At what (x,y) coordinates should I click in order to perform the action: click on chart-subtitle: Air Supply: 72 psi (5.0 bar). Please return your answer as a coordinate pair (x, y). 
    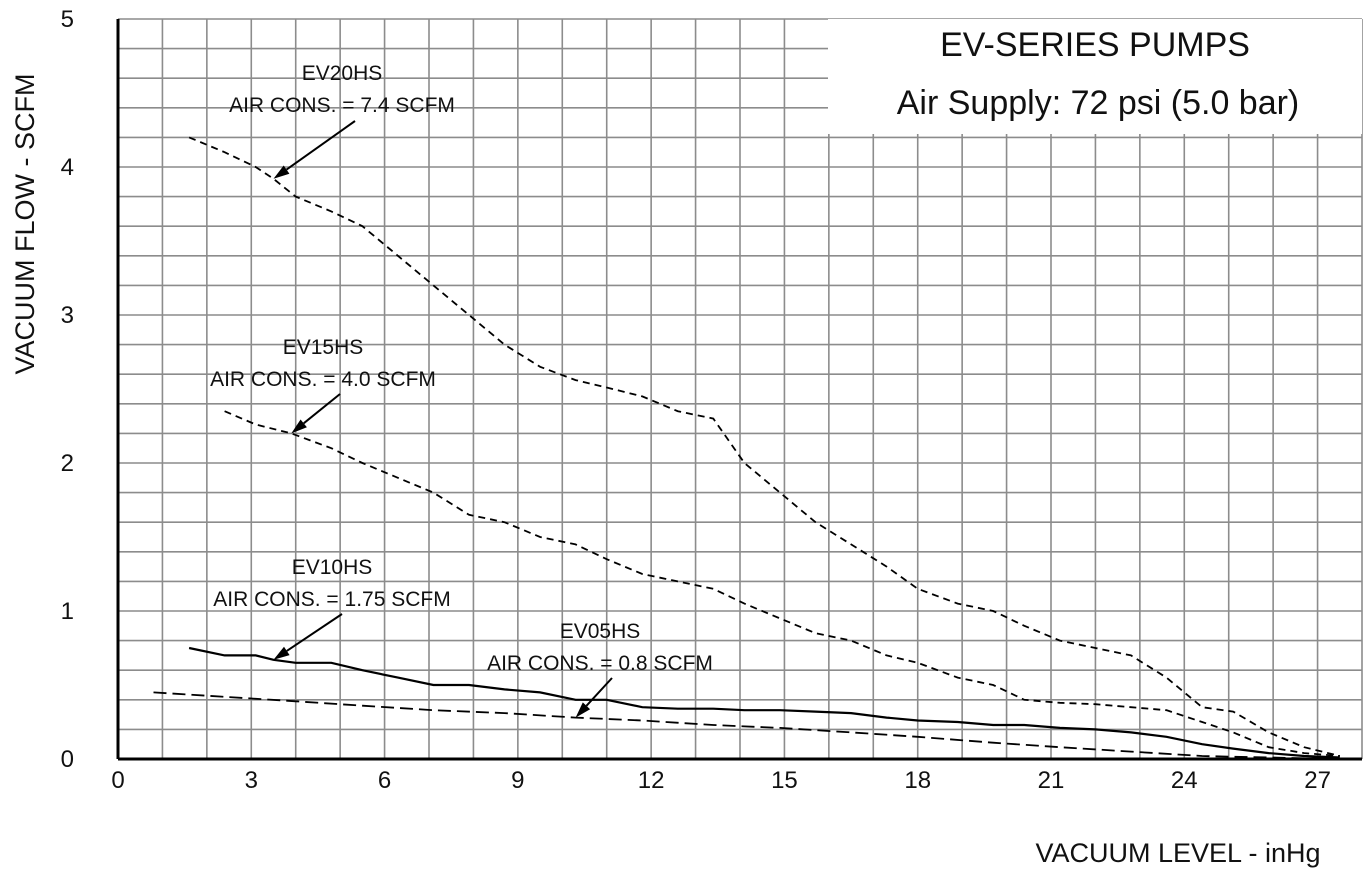
    Looking at the image, I should click on (1098, 103).